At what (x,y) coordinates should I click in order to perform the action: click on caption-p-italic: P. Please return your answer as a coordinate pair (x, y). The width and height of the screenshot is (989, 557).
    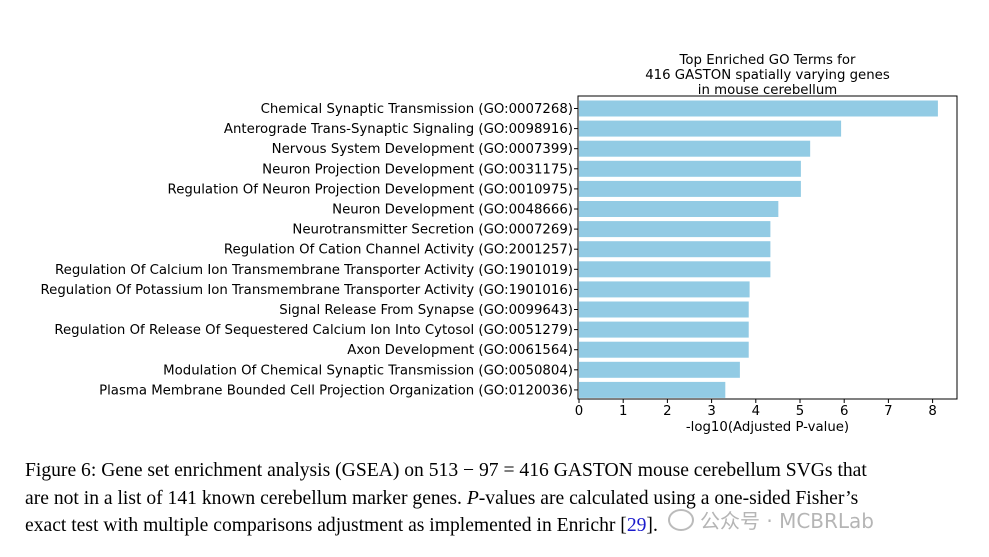
    Looking at the image, I should click on (472, 498).